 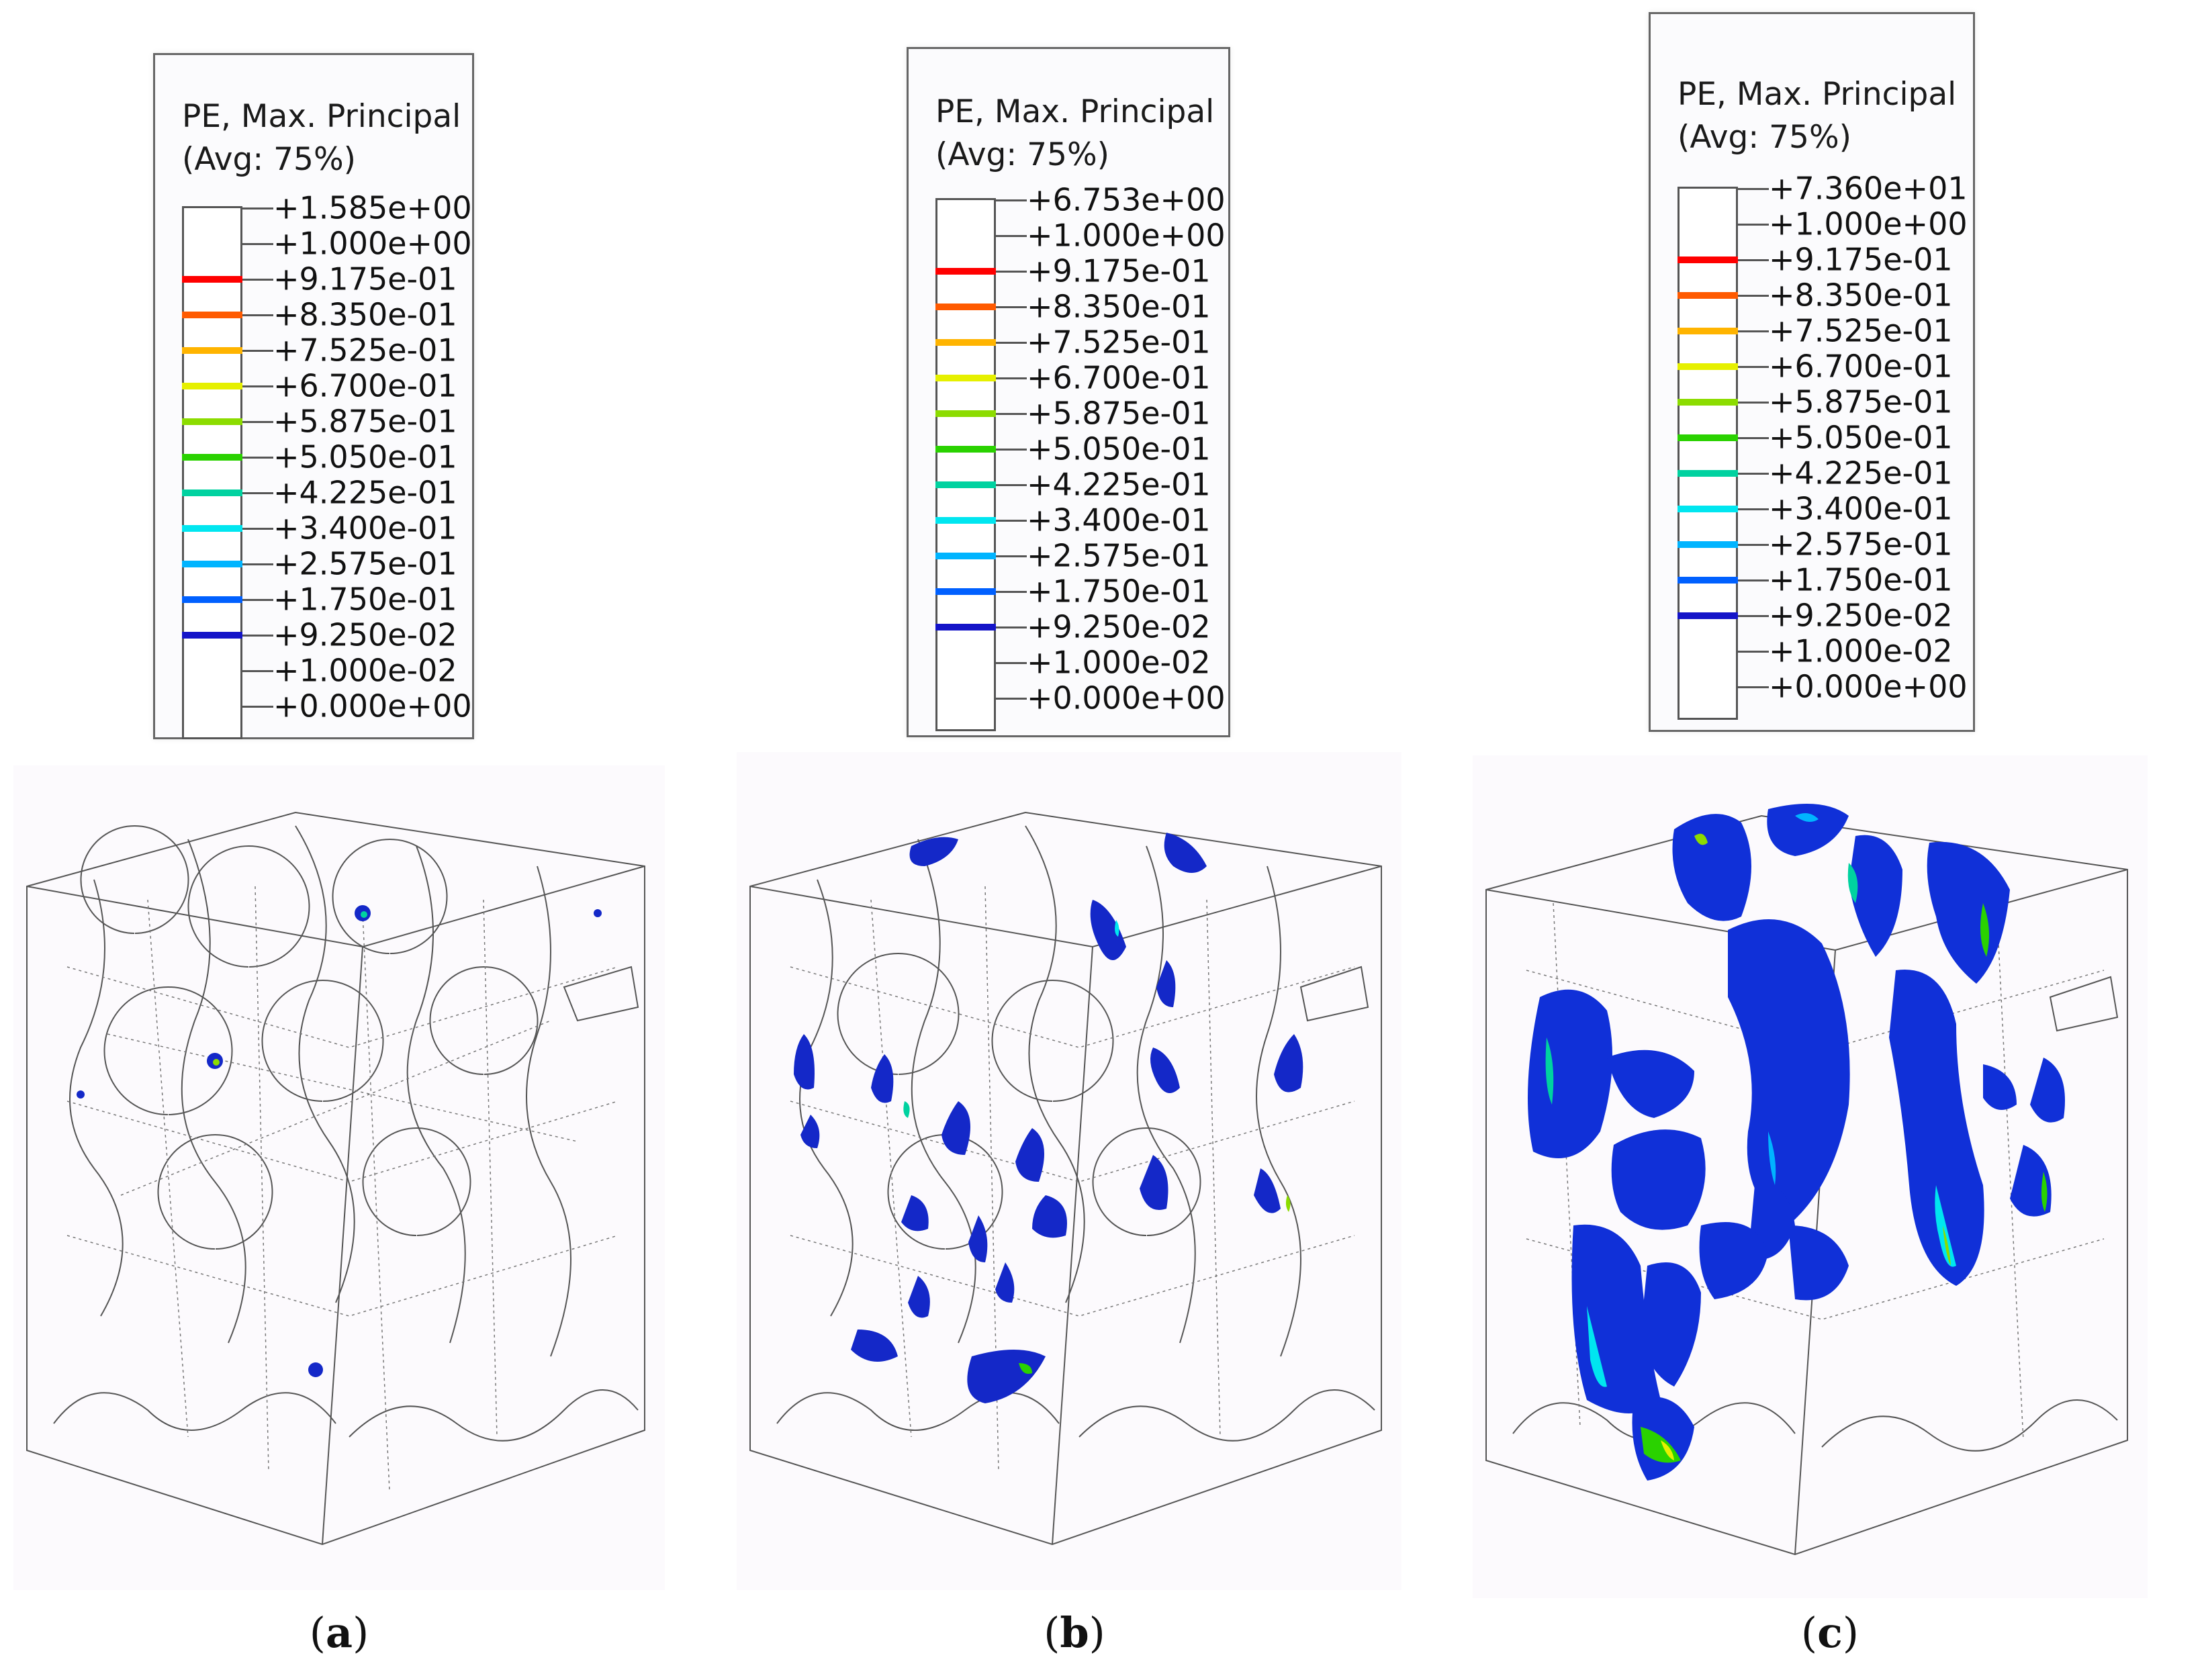 I want to click on legend-value: +0.000e+00, so click(x=1126, y=698).